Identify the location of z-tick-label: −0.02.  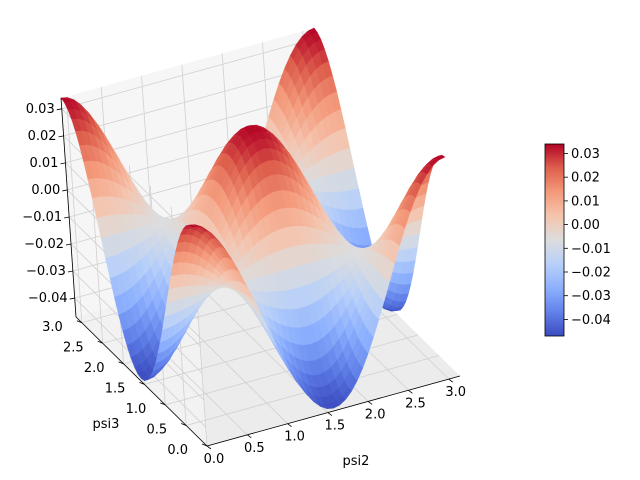
(44, 244).